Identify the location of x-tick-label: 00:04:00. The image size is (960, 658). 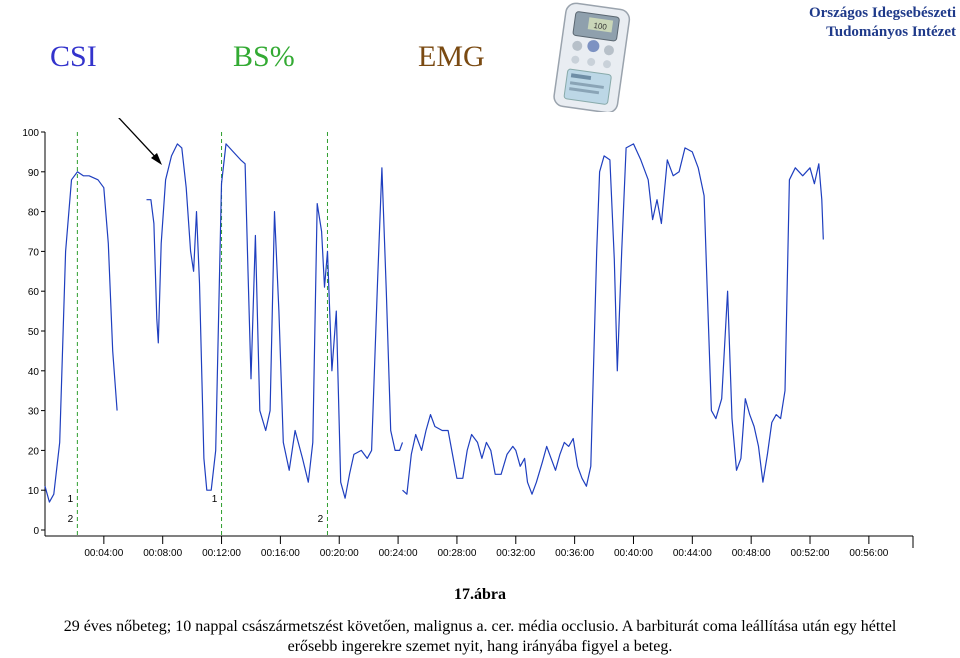
(103, 553).